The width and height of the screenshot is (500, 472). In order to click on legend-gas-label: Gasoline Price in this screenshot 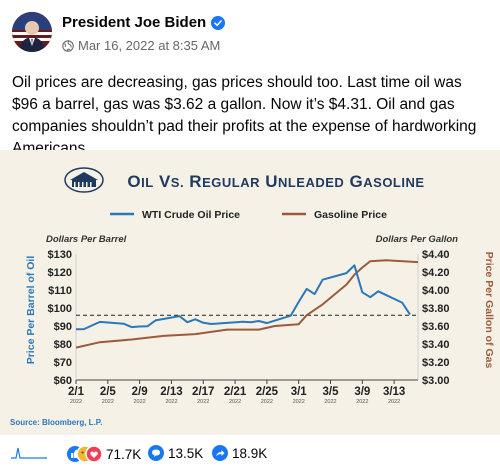, I will do `click(350, 215)`.